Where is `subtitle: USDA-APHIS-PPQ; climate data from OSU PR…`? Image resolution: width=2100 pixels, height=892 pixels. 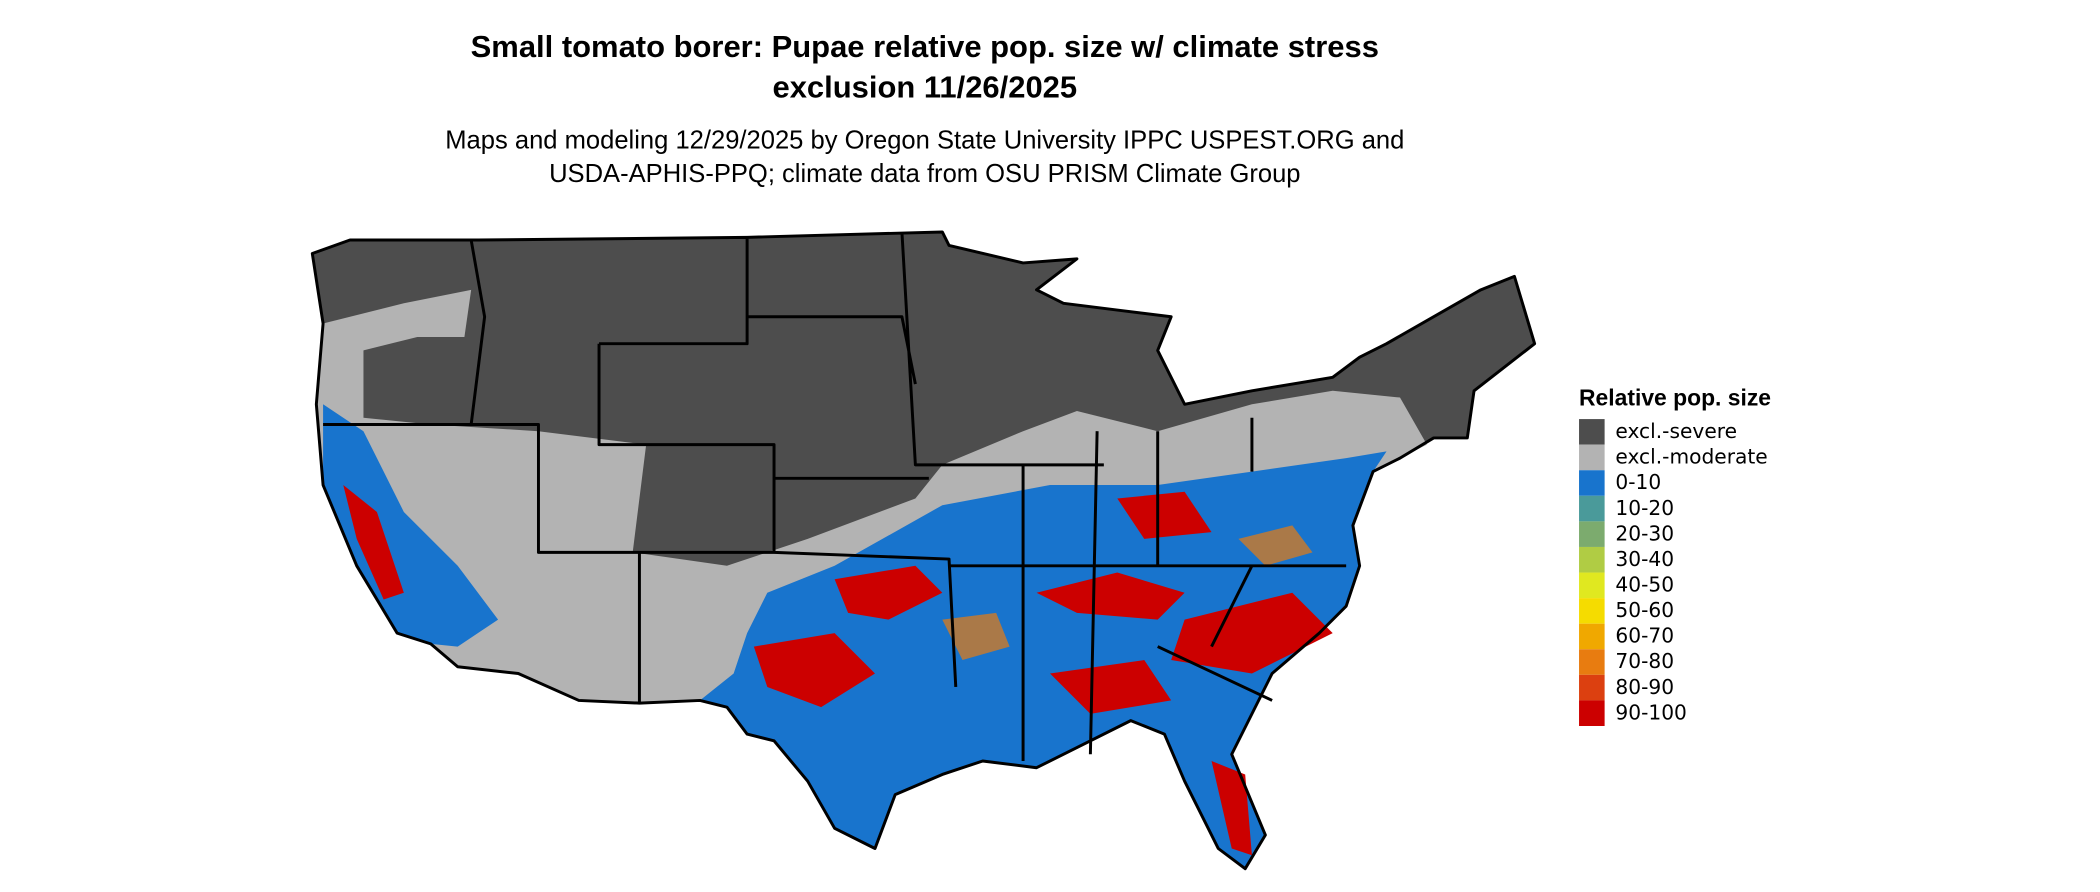
subtitle: USDA-APHIS-PPQ; climate data from OSU PR… is located at coordinates (924, 174).